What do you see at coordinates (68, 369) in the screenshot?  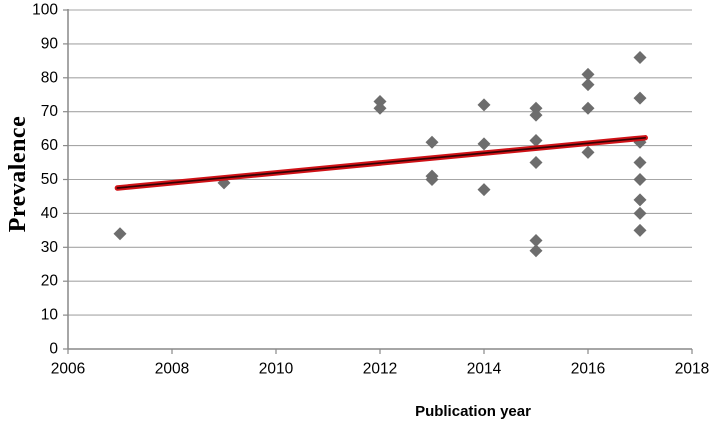 I see `x-tick-label: 2006` at bounding box center [68, 369].